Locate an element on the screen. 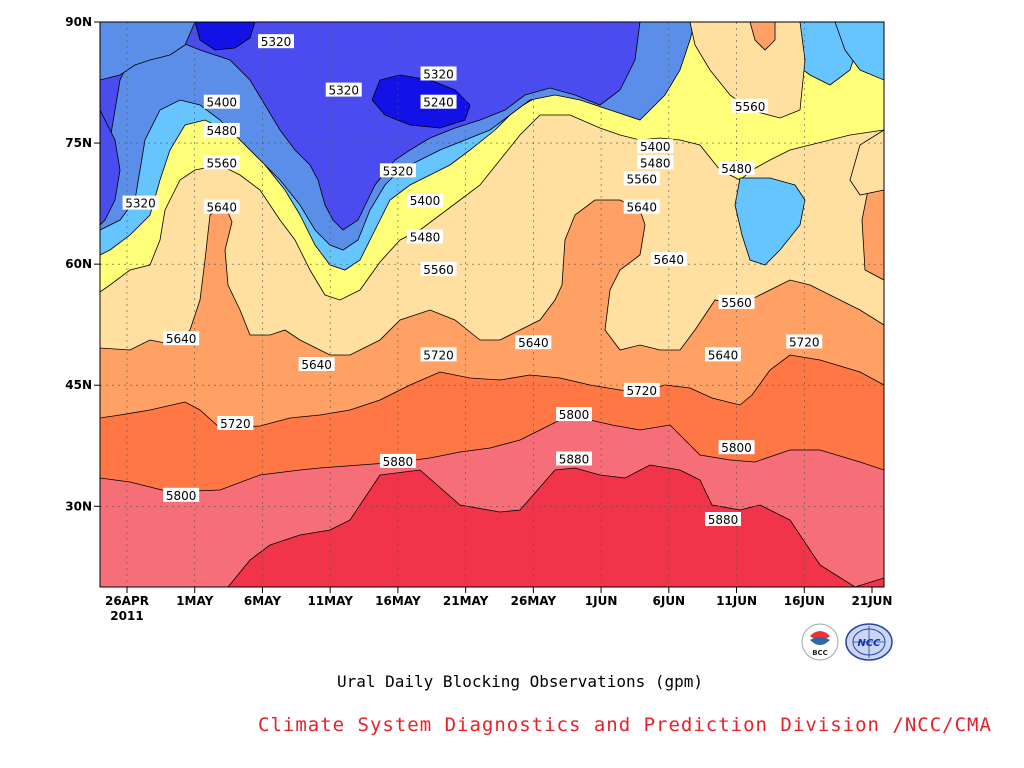 The width and height of the screenshot is (1024, 768). contour-label-text: 5240 is located at coordinates (438, 103).